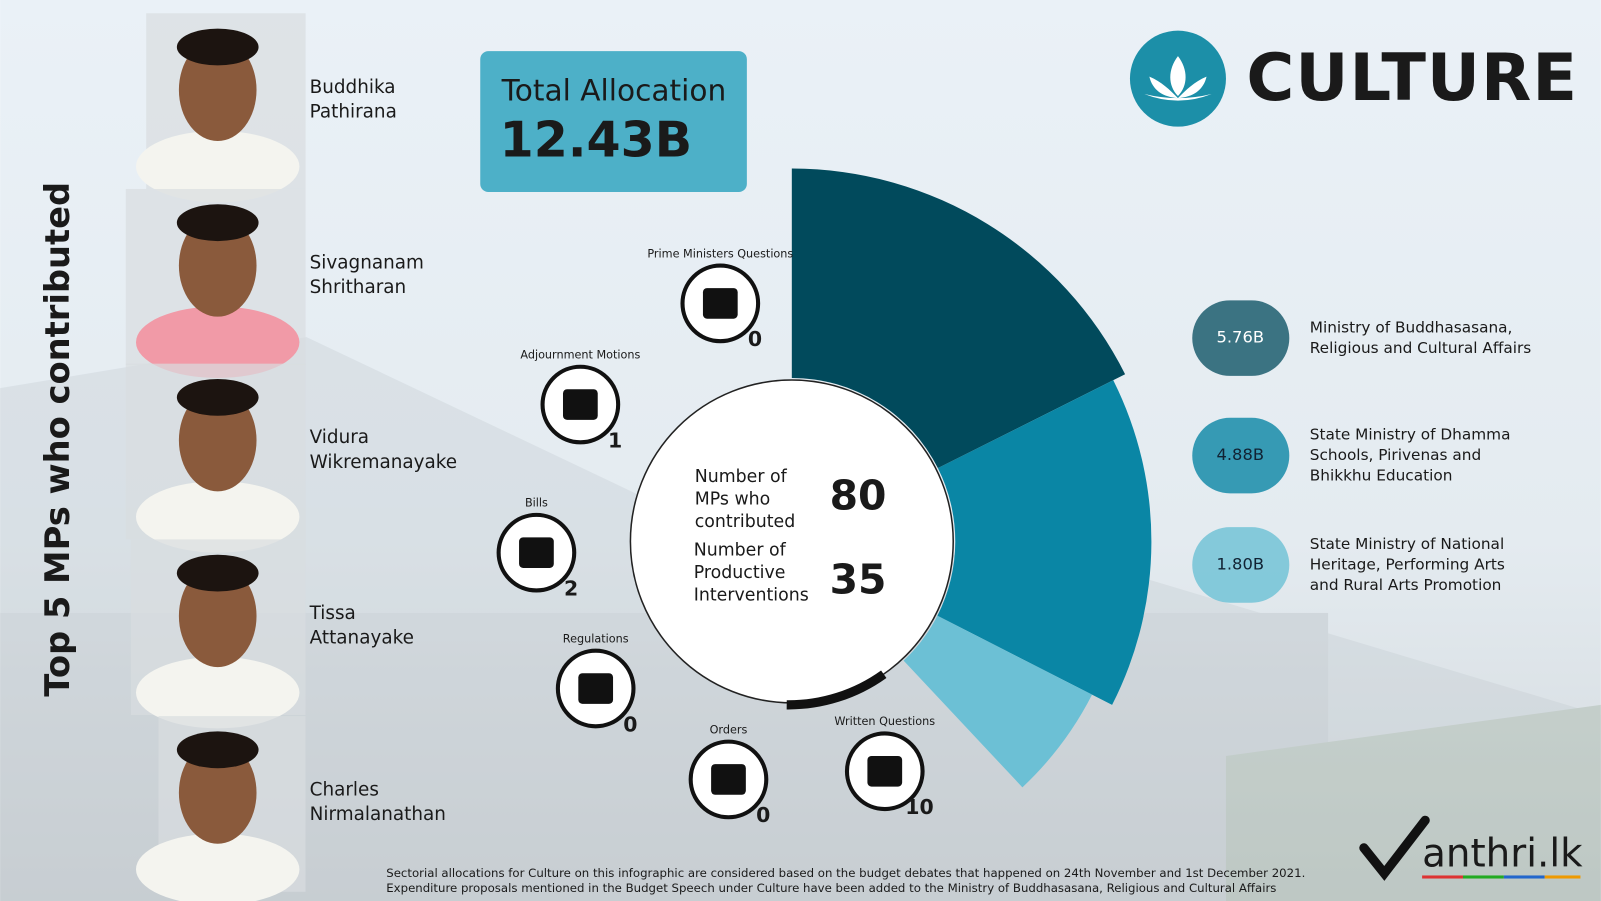 The width and height of the screenshot is (1601, 901). What do you see at coordinates (720, 253) in the screenshot?
I see `intervention-label: Prime Ministers Questions` at bounding box center [720, 253].